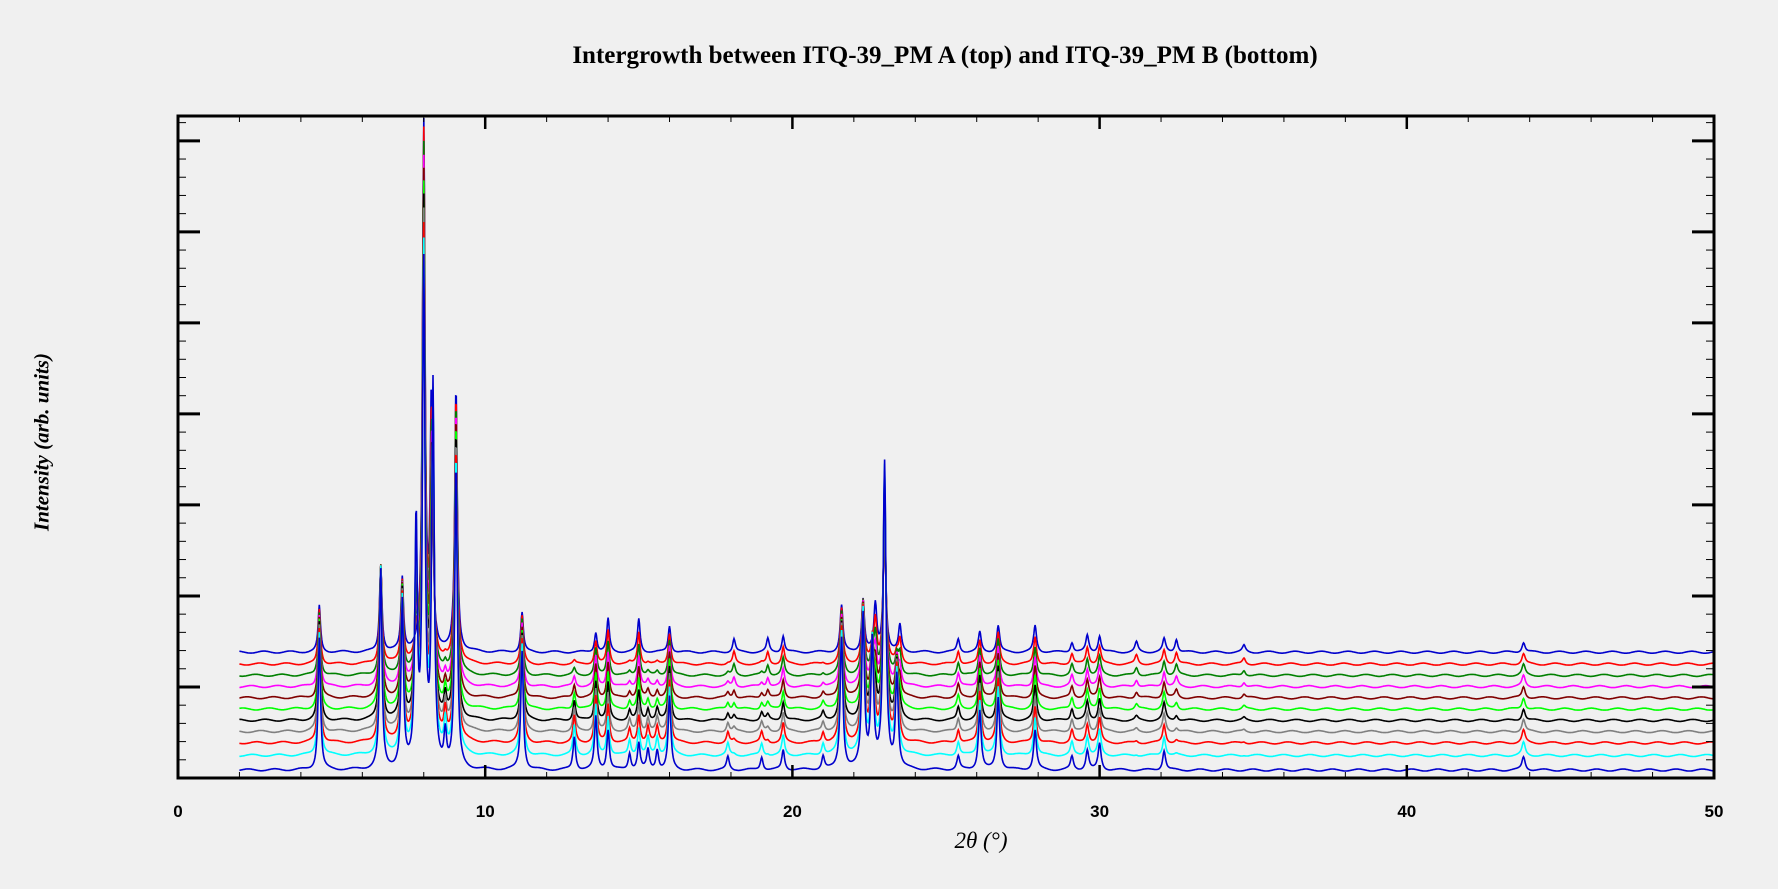 This screenshot has width=1778, height=889. I want to click on x-tick-label-30: 30, so click(1099, 811).